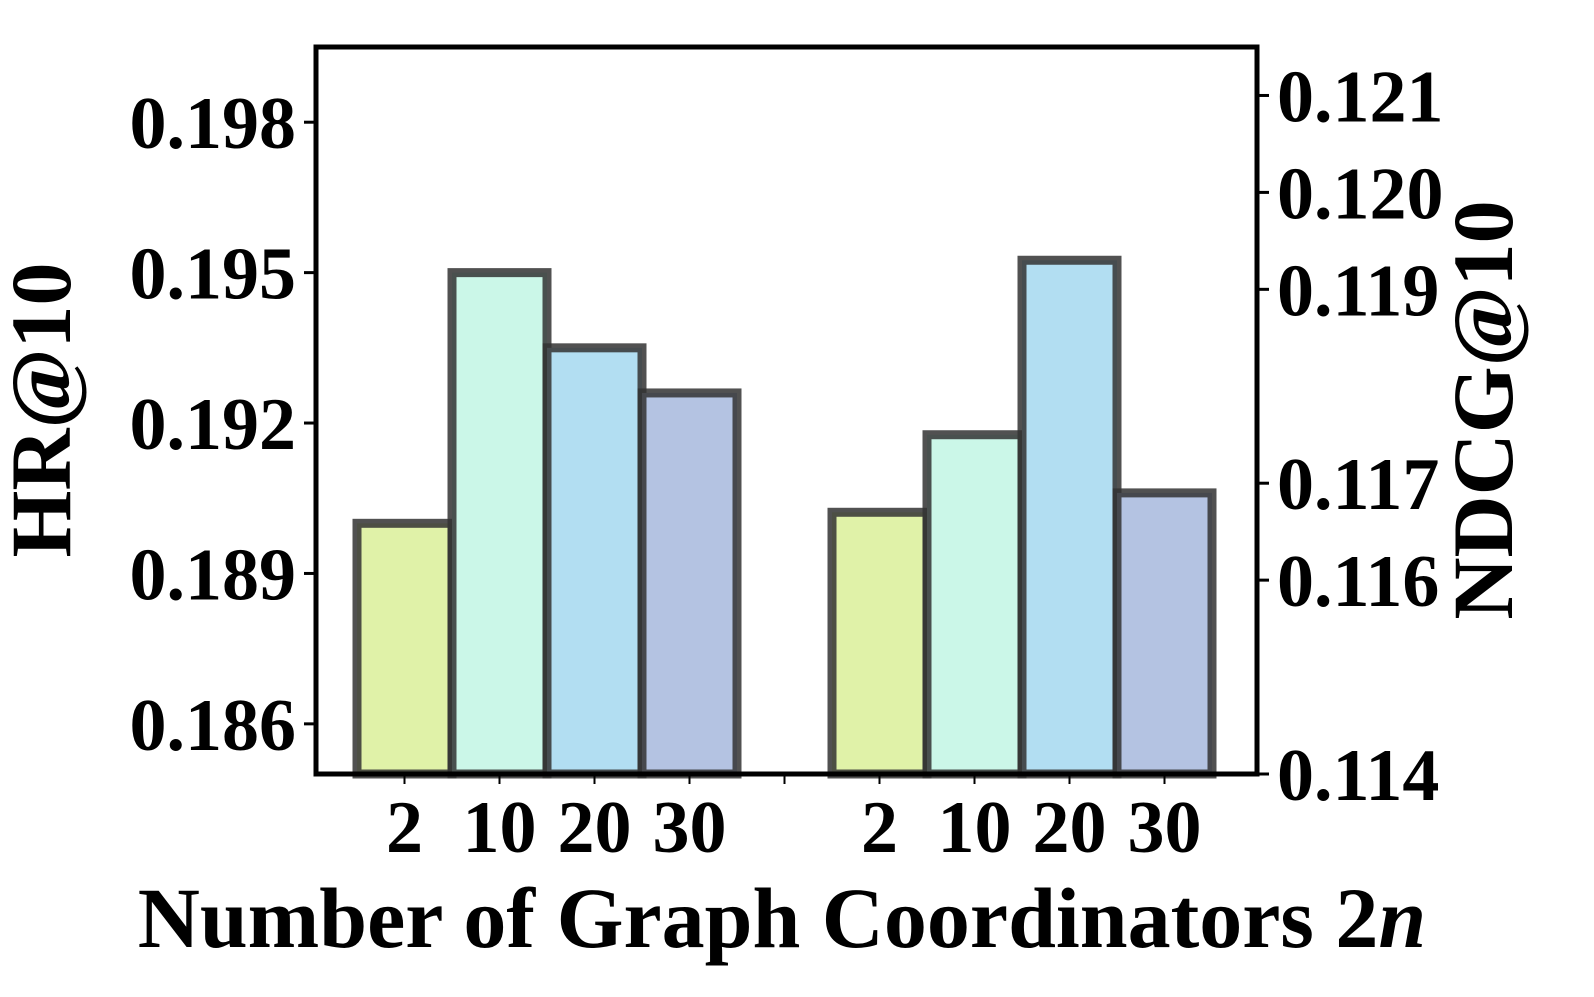 The image size is (1594, 997). What do you see at coordinates (1358, 485) in the screenshot?
I see `right-tick-label: 0.117` at bounding box center [1358, 485].